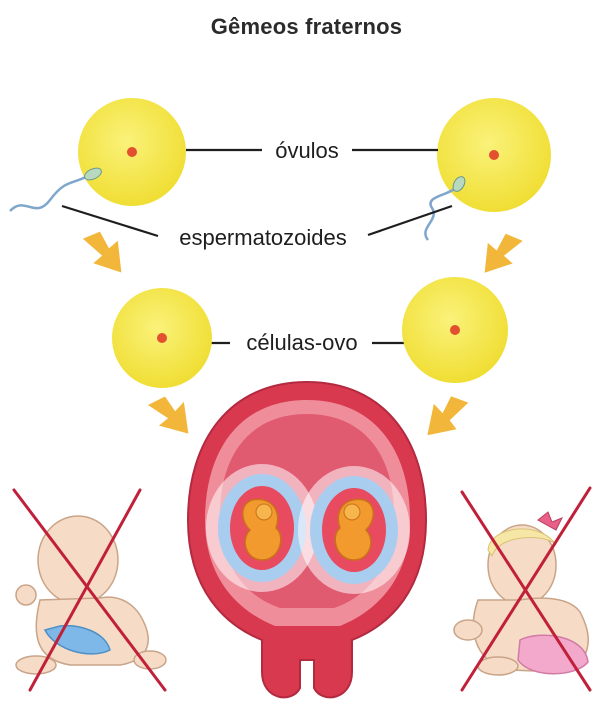 Image resolution: width=613 pixels, height=716 pixels. I want to click on label-sperm: espermatozoides, so click(263, 237).